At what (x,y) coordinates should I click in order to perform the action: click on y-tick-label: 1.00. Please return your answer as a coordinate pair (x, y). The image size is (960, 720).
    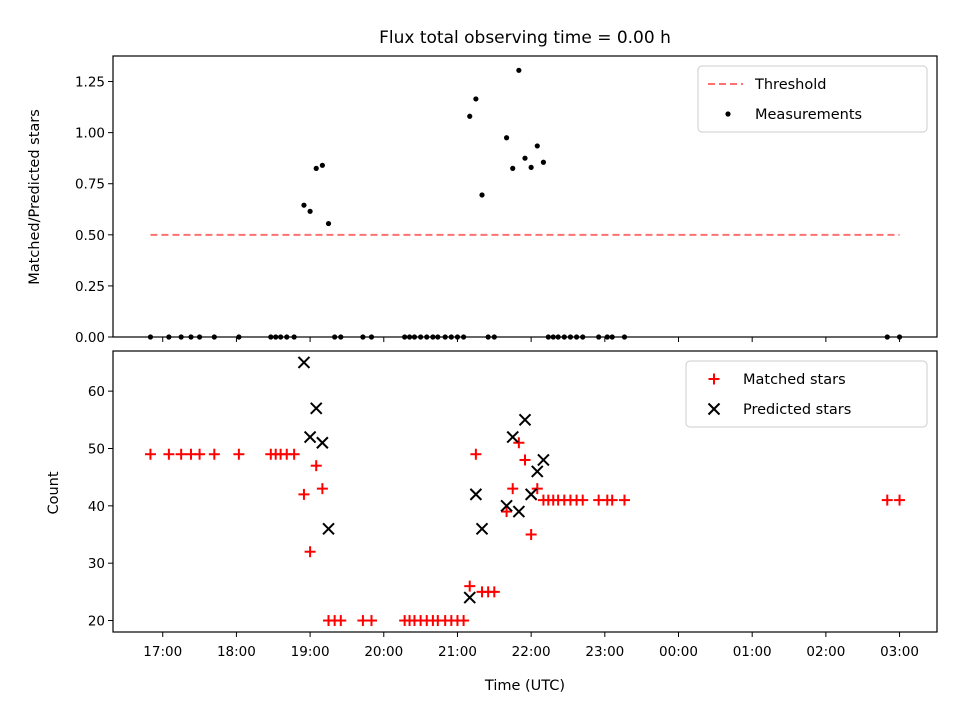
    Looking at the image, I should click on (90, 134).